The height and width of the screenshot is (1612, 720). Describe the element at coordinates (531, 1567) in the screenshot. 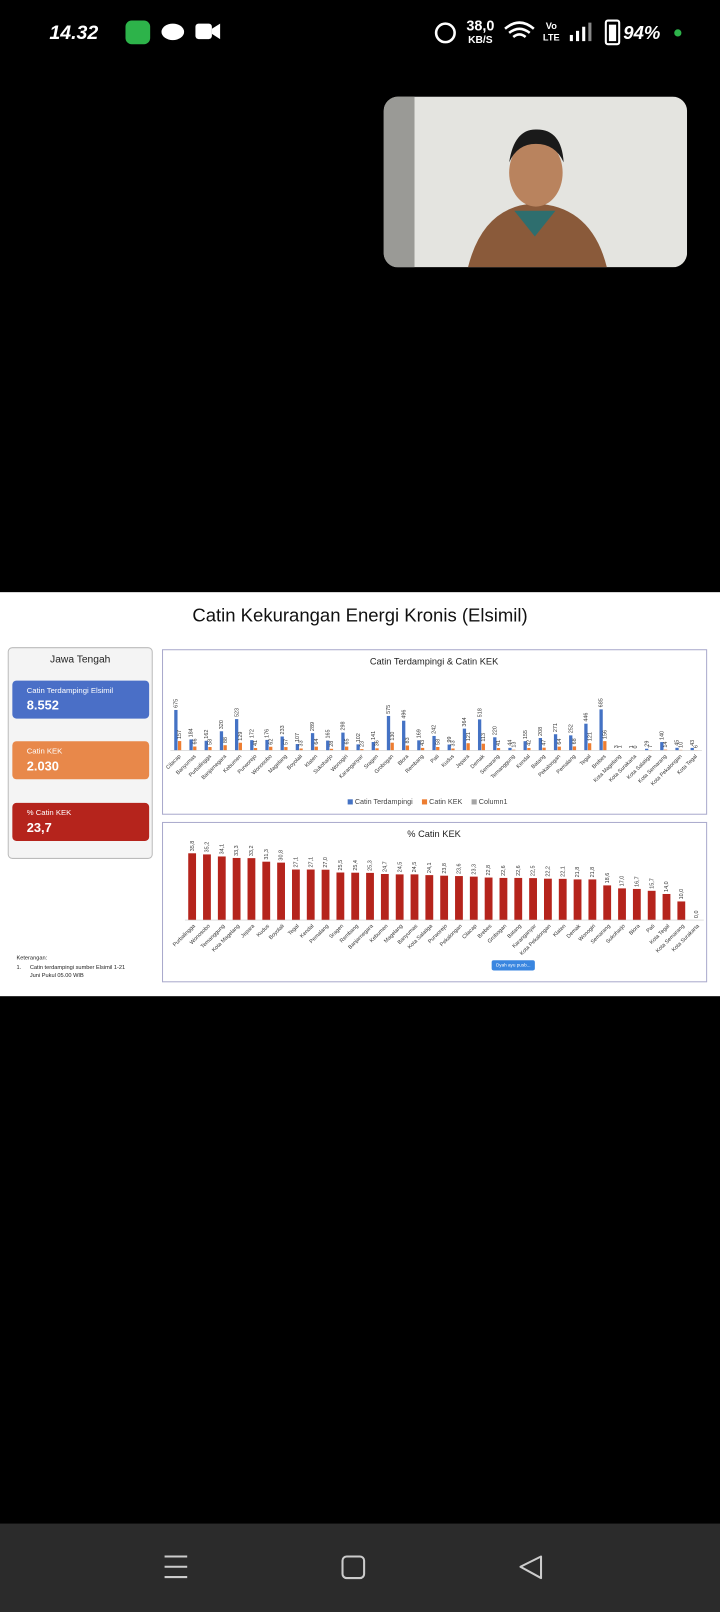

I see `back-button` at that location.